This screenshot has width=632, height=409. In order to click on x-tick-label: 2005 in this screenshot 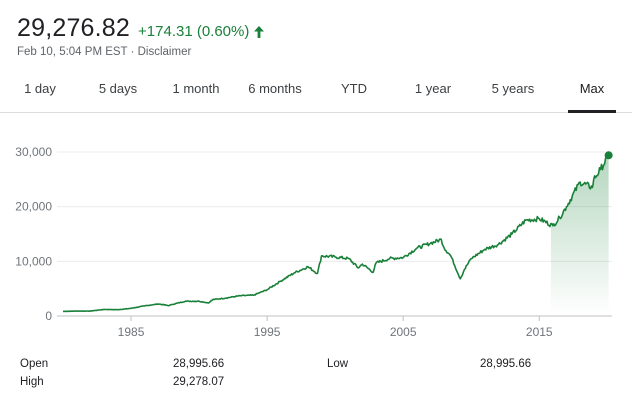, I will do `click(403, 332)`.